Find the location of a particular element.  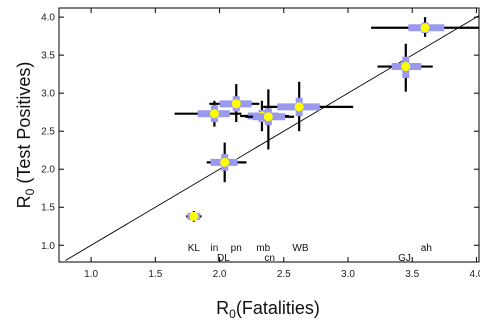

x-axis-title: R0(Fatalities) is located at coordinates (268, 309).